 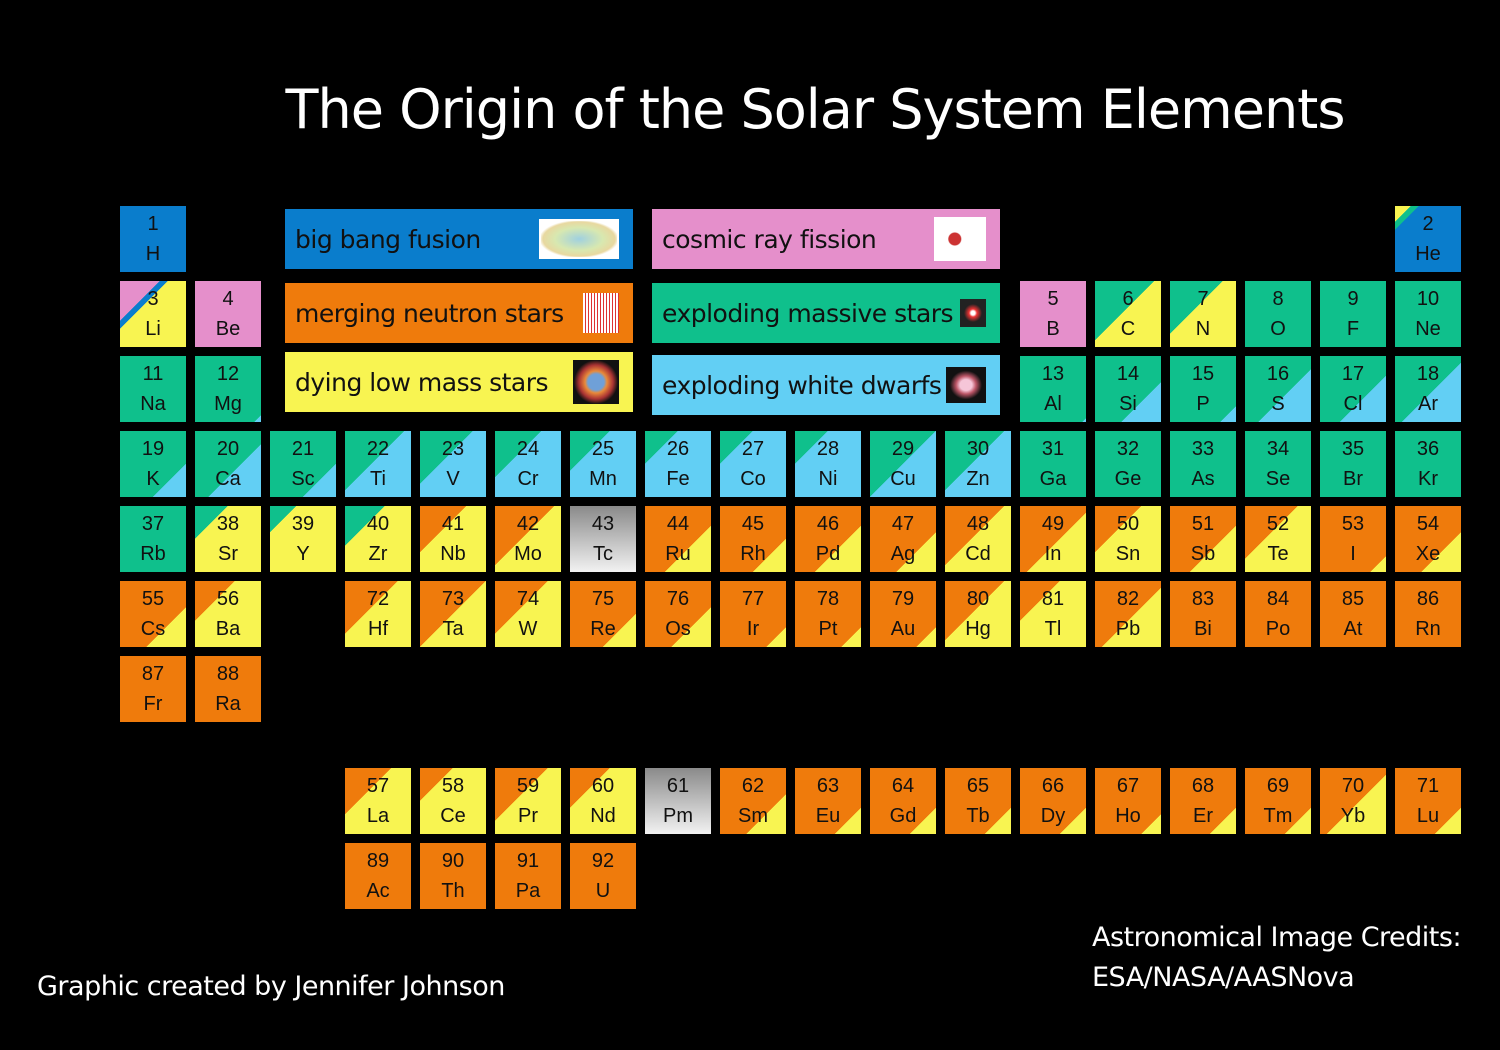 I want to click on element-symbol: Os, so click(x=678, y=629).